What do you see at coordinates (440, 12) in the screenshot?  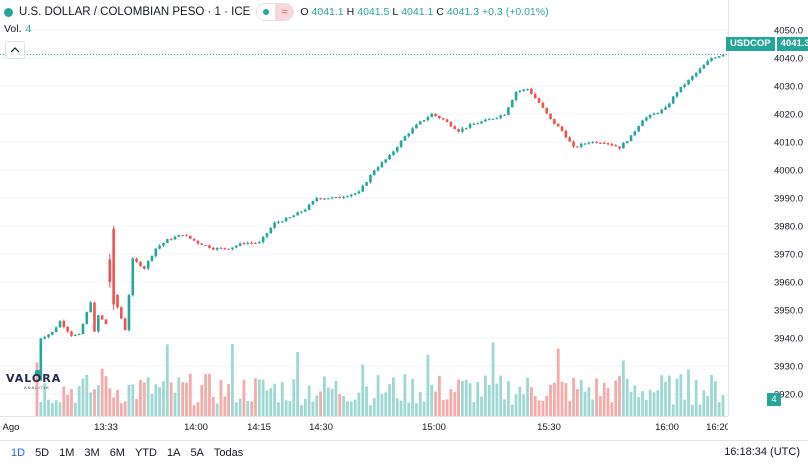 I see `close-label: C` at bounding box center [440, 12].